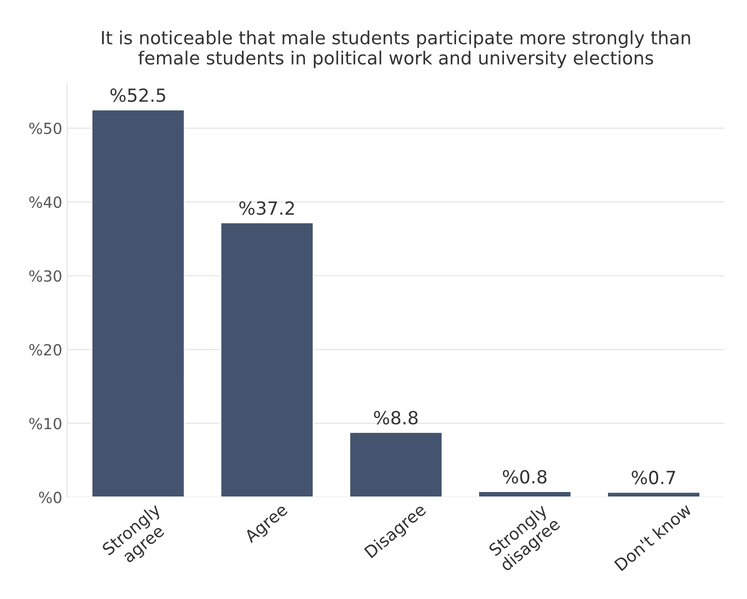 Image resolution: width=747 pixels, height=599 pixels. What do you see at coordinates (396, 417) in the screenshot?
I see `data-label: %8.8` at bounding box center [396, 417].